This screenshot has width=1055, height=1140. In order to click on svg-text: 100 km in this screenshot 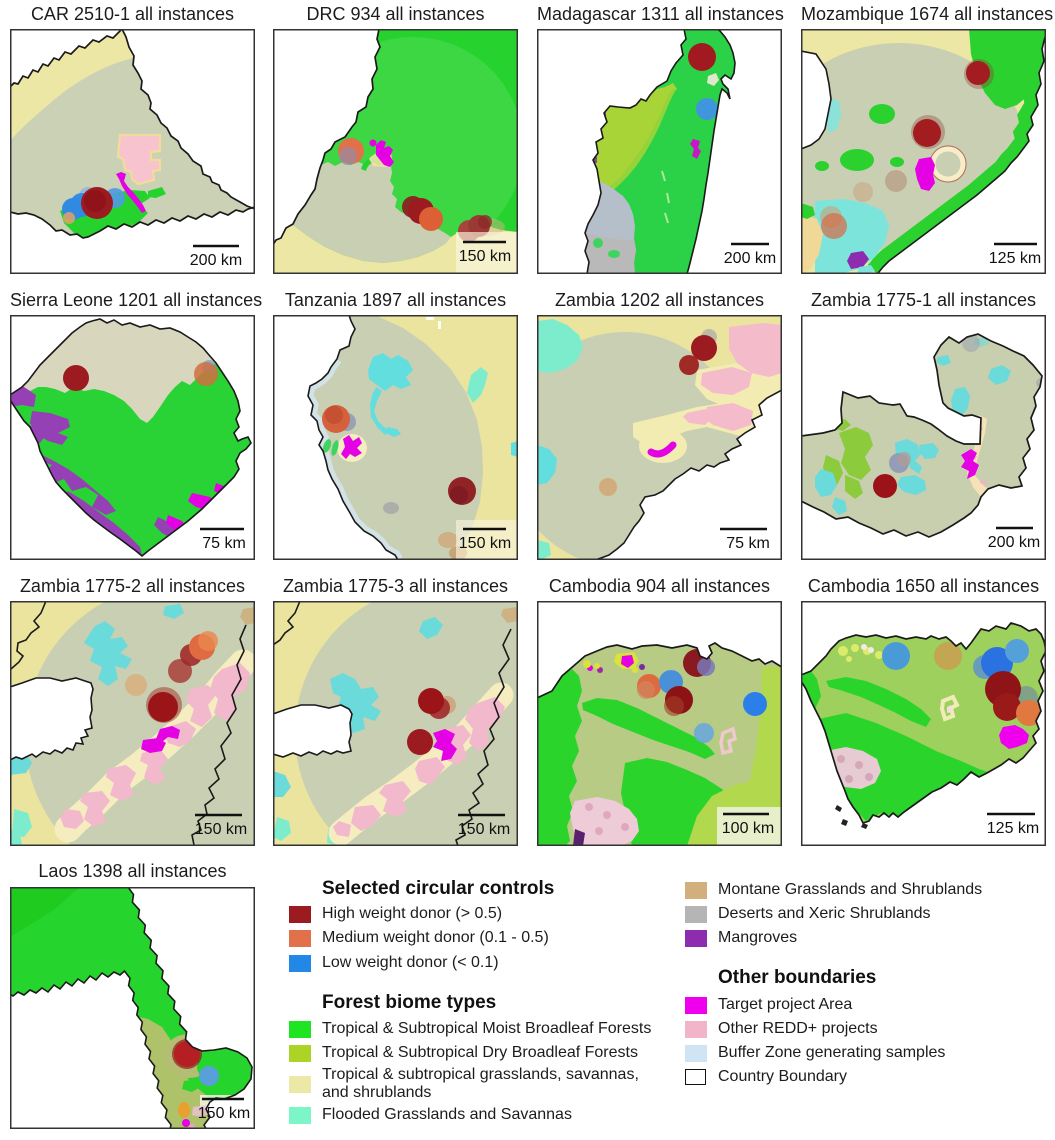, I will do `click(748, 828)`.